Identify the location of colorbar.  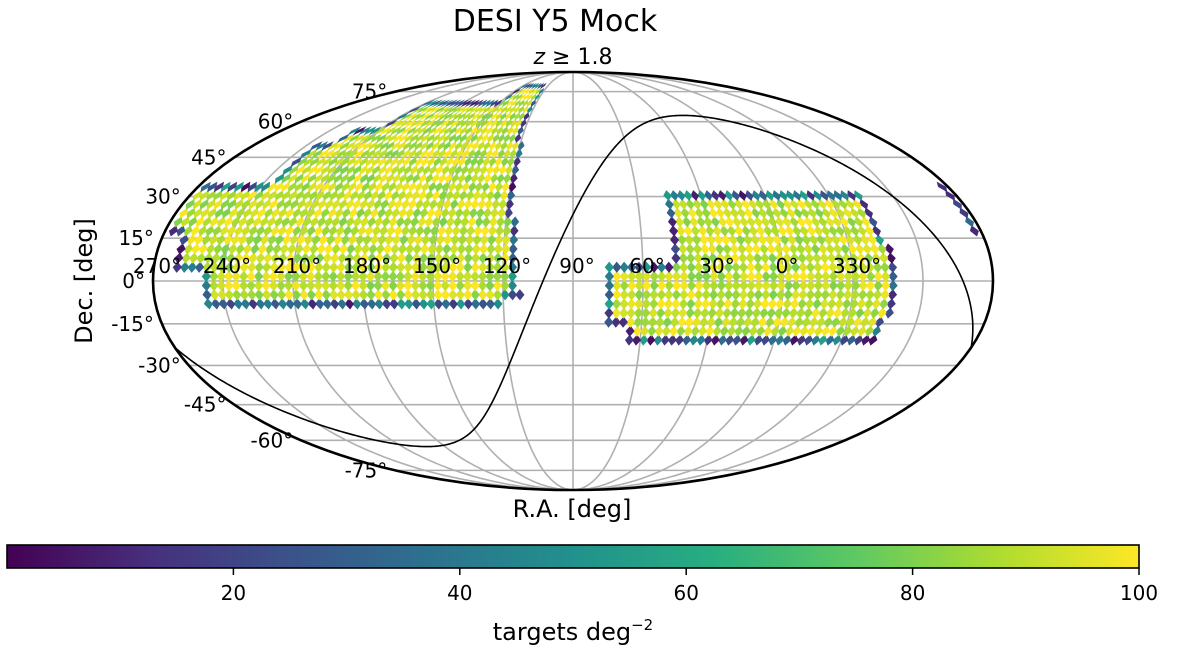
(573, 556).